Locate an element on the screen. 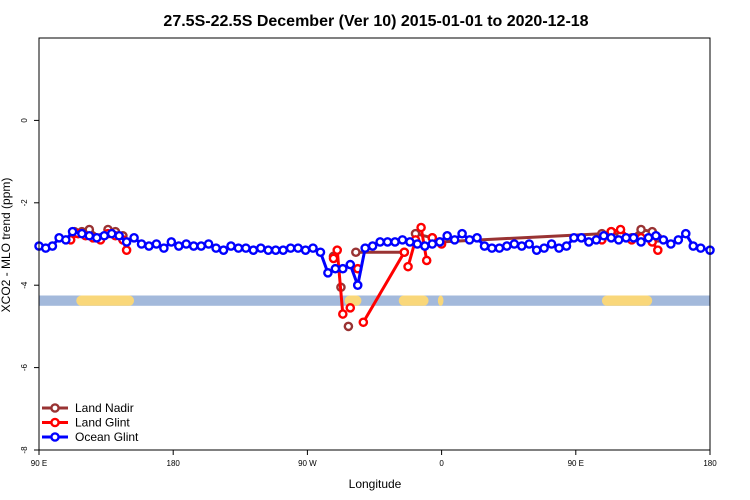 The width and height of the screenshot is (750, 500). y-tick-label: 0 is located at coordinates (24, 120).